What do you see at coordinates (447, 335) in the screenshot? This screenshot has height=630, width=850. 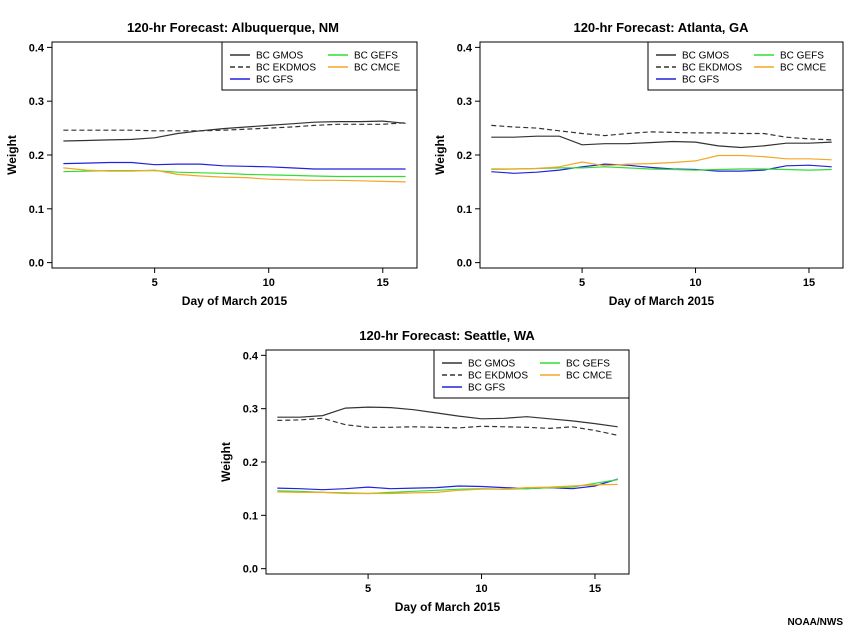 I see `chart-title: 120-hr Forecast: Seattle, WA` at bounding box center [447, 335].